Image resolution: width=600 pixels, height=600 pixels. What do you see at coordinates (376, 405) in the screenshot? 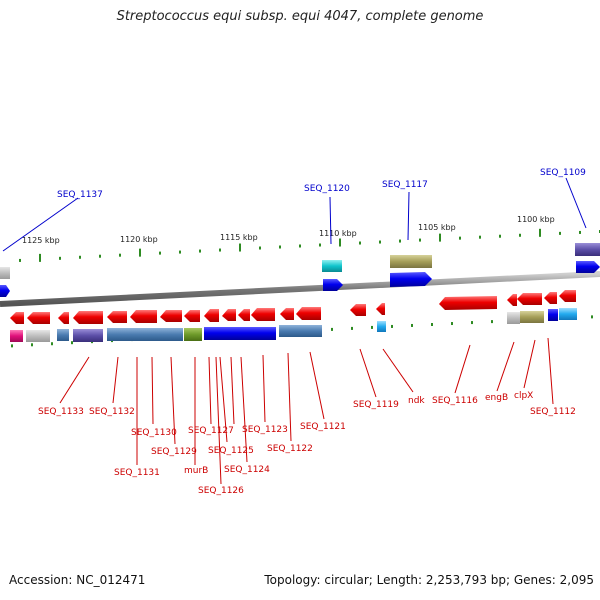
I see `gene-label: SEQ_1119` at bounding box center [376, 405].